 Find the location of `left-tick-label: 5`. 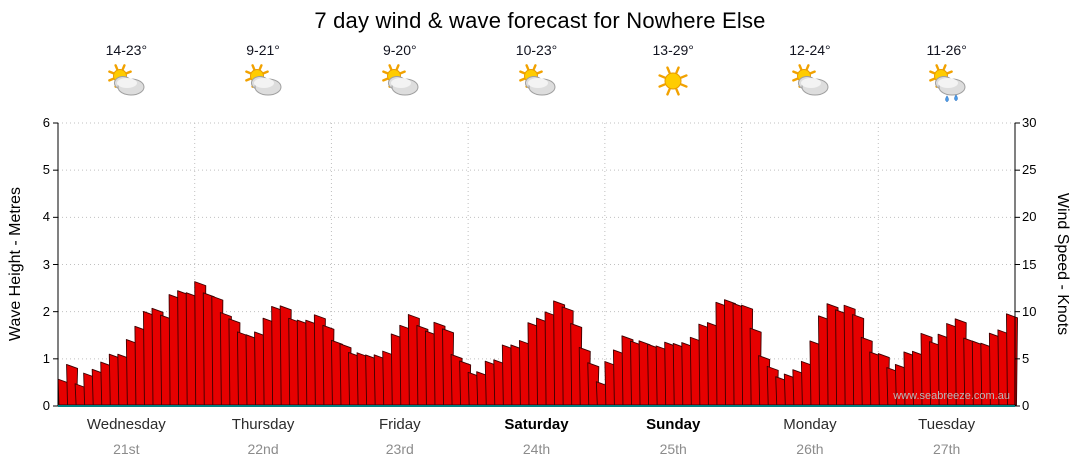

left-tick-label: 5 is located at coordinates (46, 170).